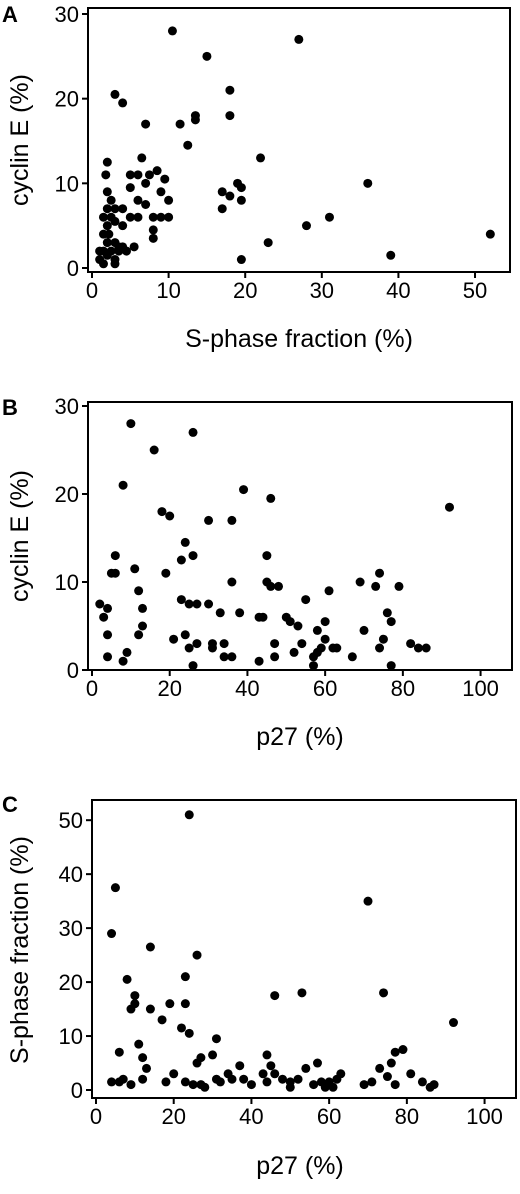 The image size is (520, 1194). I want to click on panel-c-x-axis-label: p27 (%), so click(300, 1166).